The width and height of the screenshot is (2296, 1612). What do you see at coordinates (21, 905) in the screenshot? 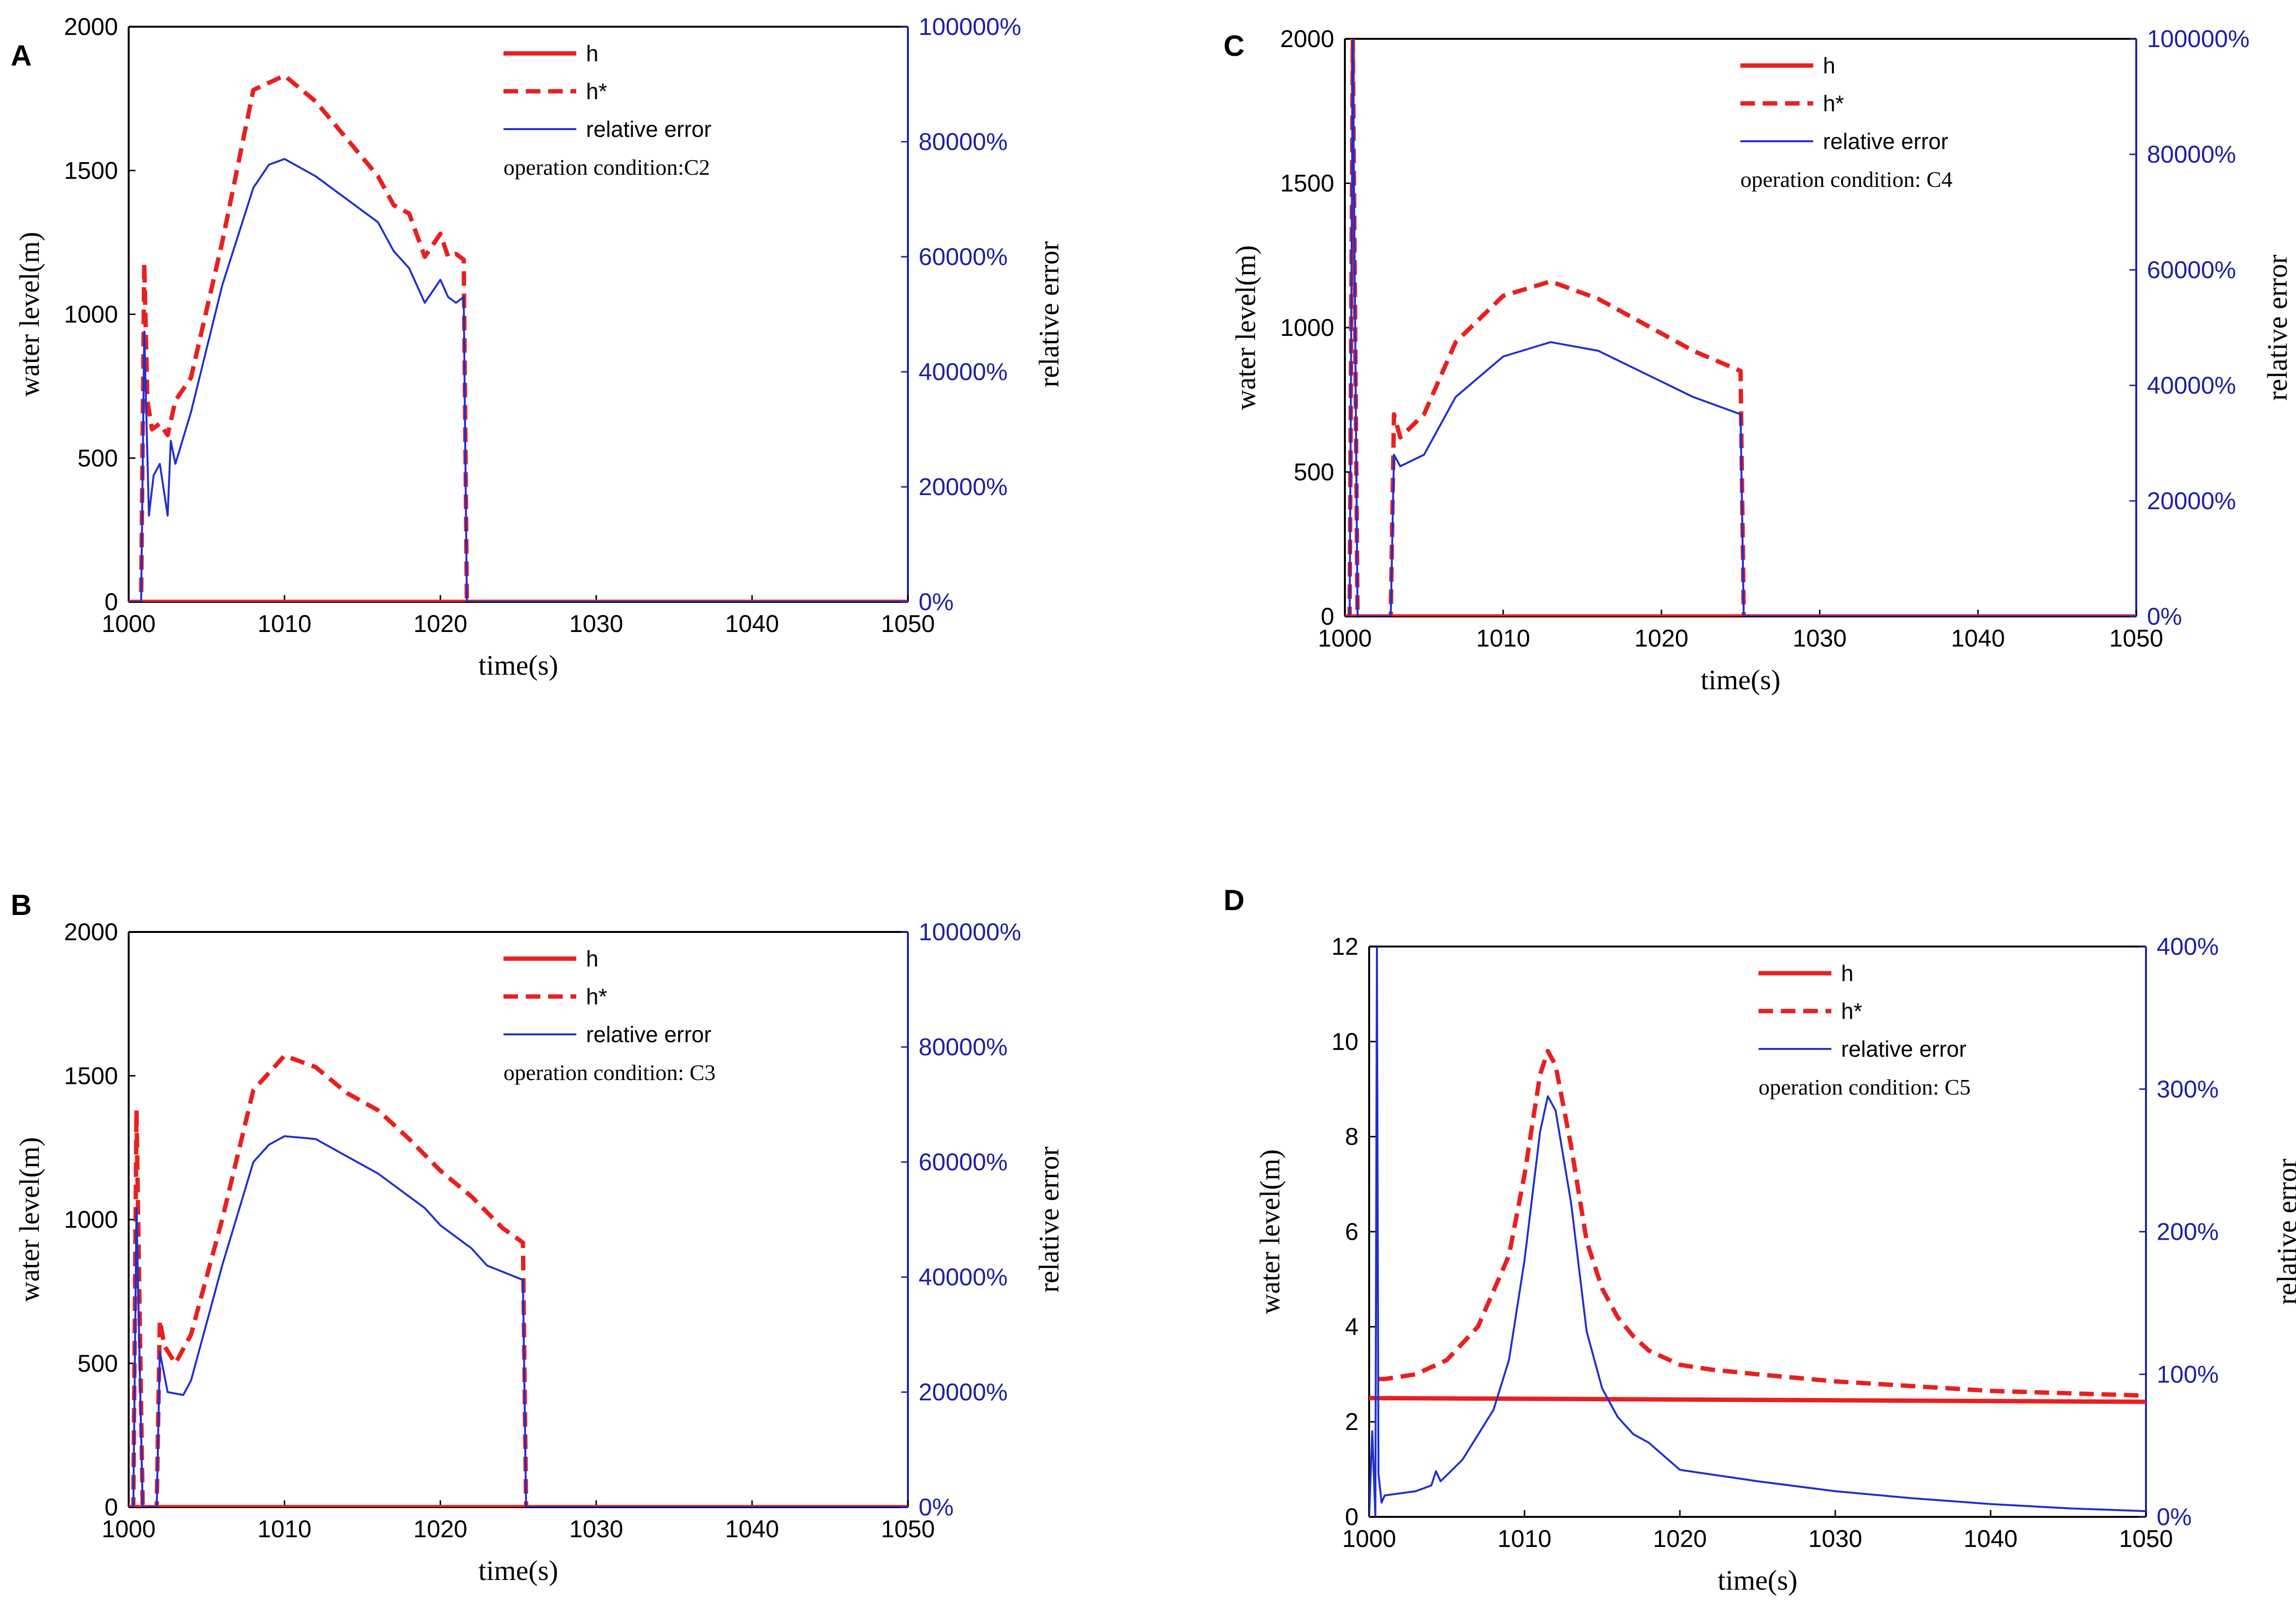
I see `panel-letter-b: B` at bounding box center [21, 905].